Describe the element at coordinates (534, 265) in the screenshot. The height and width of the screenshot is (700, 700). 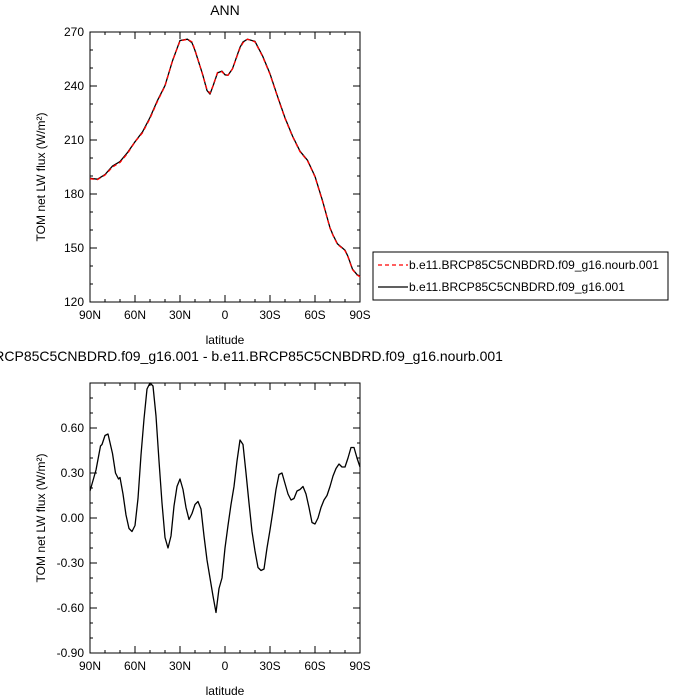
I see `legend-label-nourb: b.e11.BRCP85C5CNBDRD.f09_g16.nourb.001` at that location.